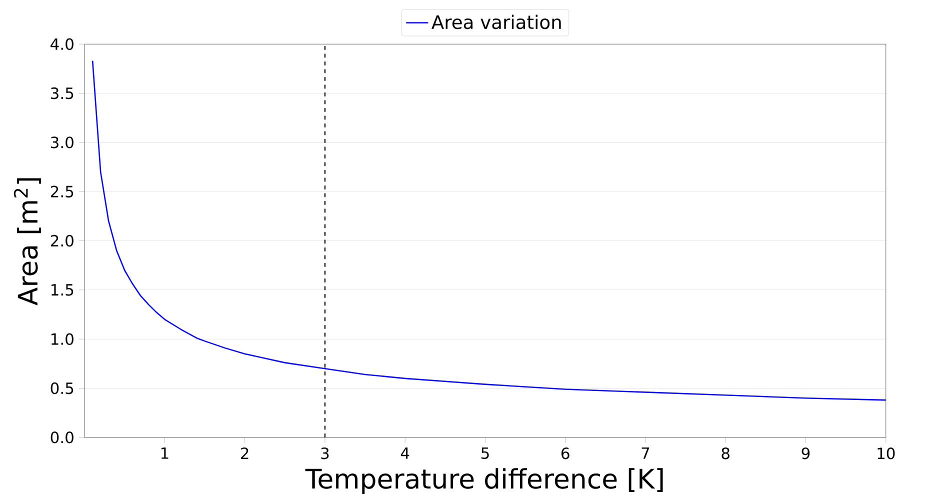  I want to click on x-tick-label: 5, so click(485, 453).